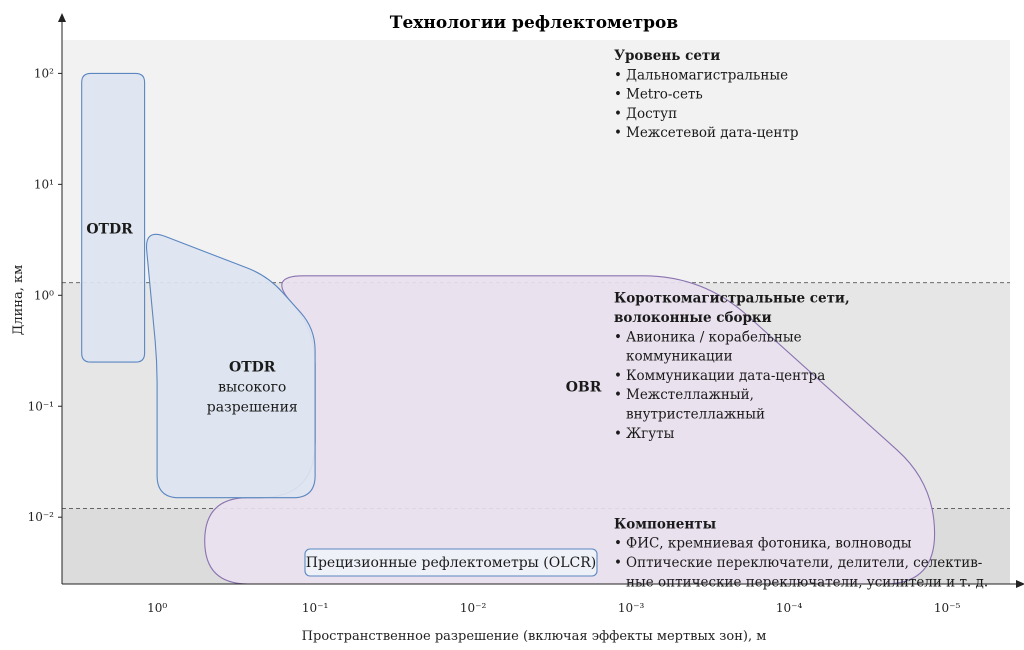  What do you see at coordinates (693, 318) in the screenshot?
I see `band-2-heading-2: волоконные сборки` at bounding box center [693, 318].